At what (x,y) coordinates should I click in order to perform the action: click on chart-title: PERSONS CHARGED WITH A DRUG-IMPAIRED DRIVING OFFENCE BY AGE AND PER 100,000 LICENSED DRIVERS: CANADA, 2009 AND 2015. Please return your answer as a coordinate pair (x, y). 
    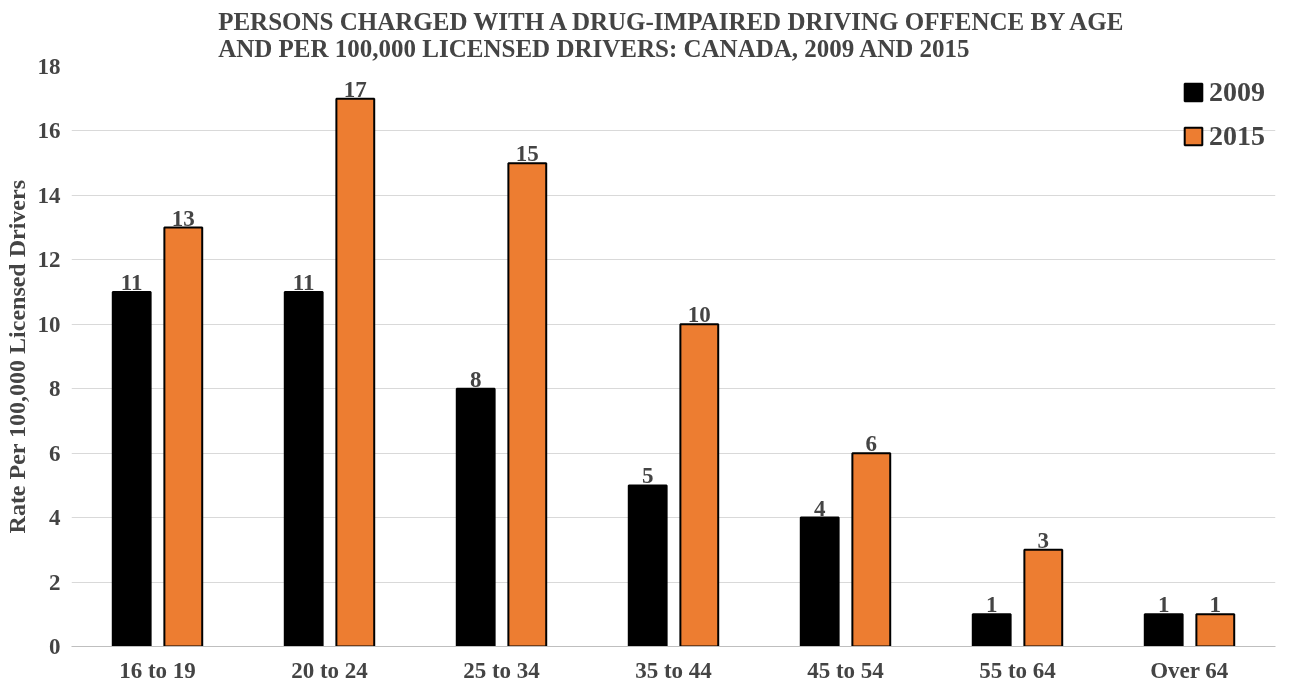
    Looking at the image, I should click on (671, 34).